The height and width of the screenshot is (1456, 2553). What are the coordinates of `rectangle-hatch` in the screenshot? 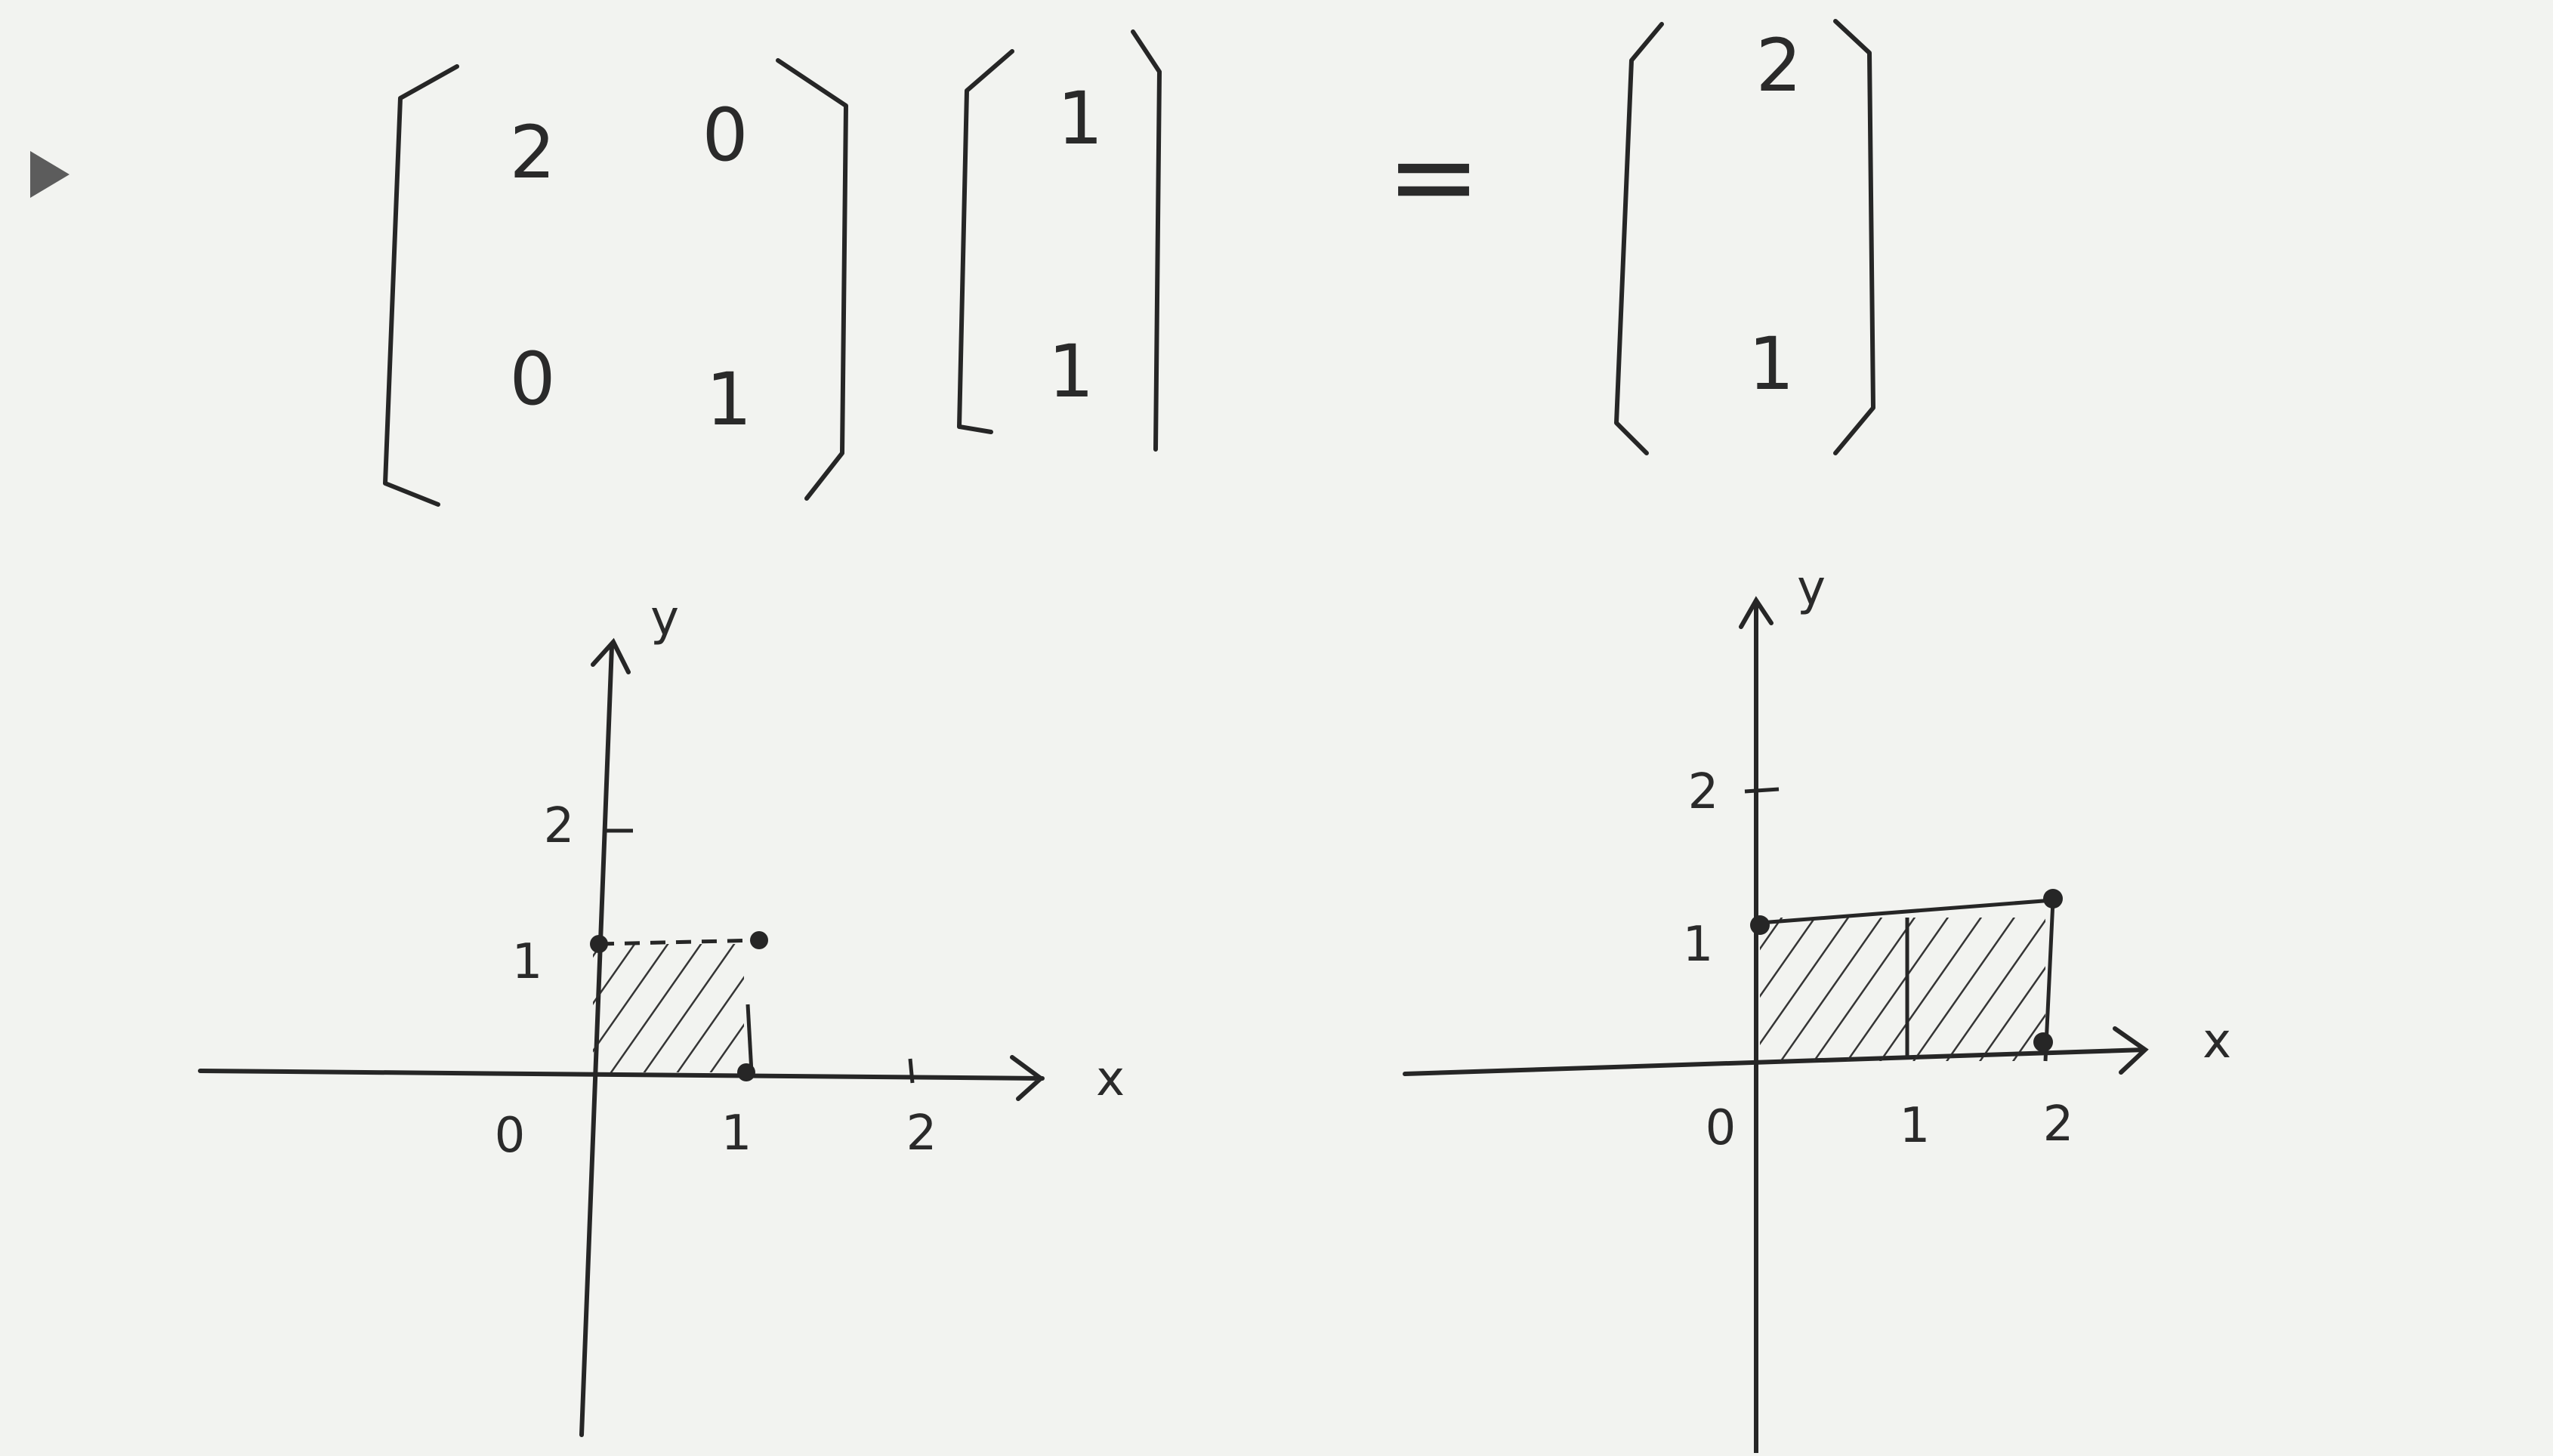 It's located at (1902, 989).